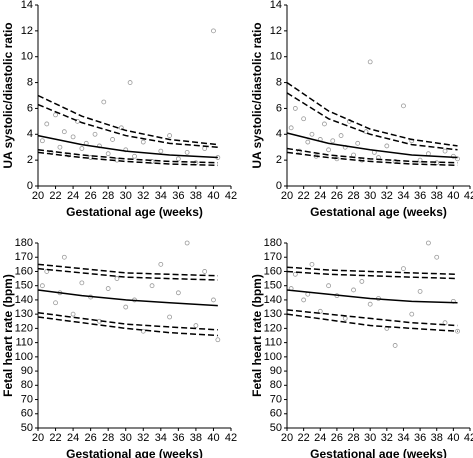 The image size is (473, 458). What do you see at coordinates (276, 428) in the screenshot?
I see `y-tick-label: 50` at bounding box center [276, 428].